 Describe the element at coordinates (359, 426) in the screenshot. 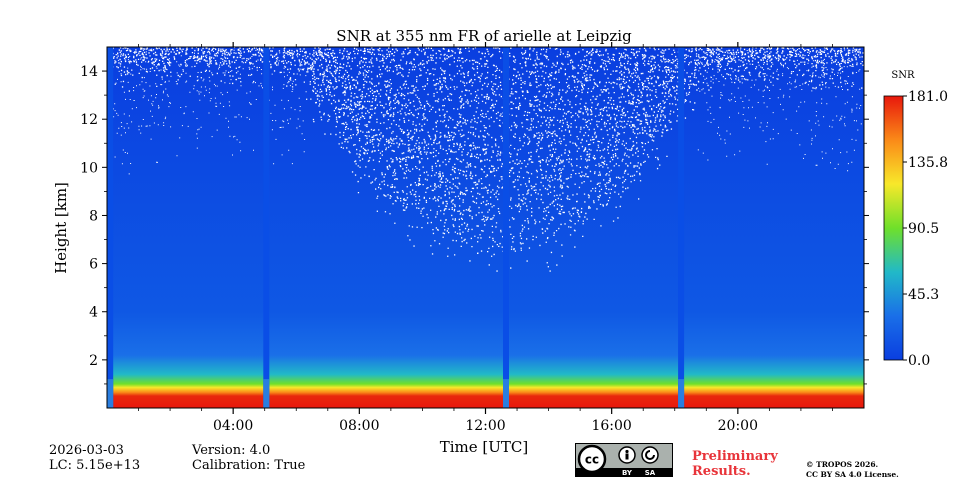

I see `x-tick-label-1: 08:00` at that location.